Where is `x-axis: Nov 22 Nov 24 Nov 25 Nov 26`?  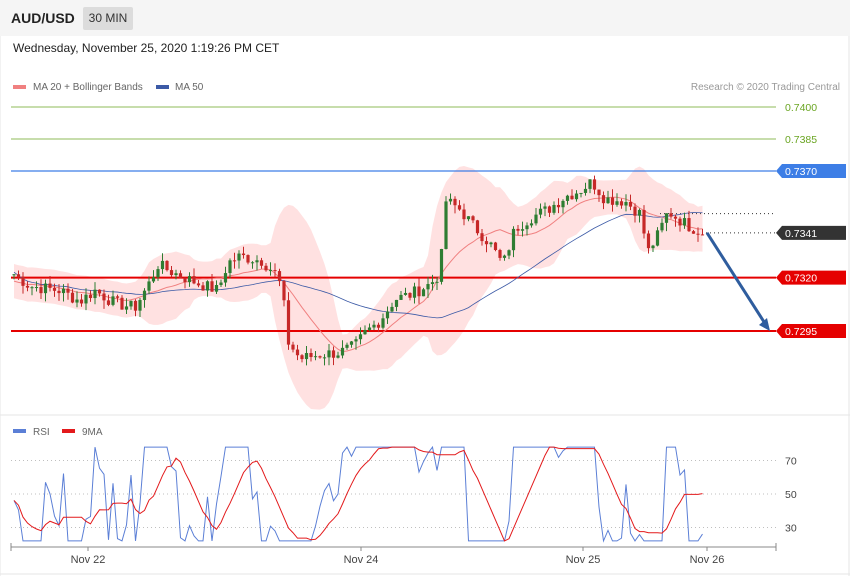 x-axis: Nov 22 Nov 24 Nov 25 Nov 26 is located at coordinates (393, 554).